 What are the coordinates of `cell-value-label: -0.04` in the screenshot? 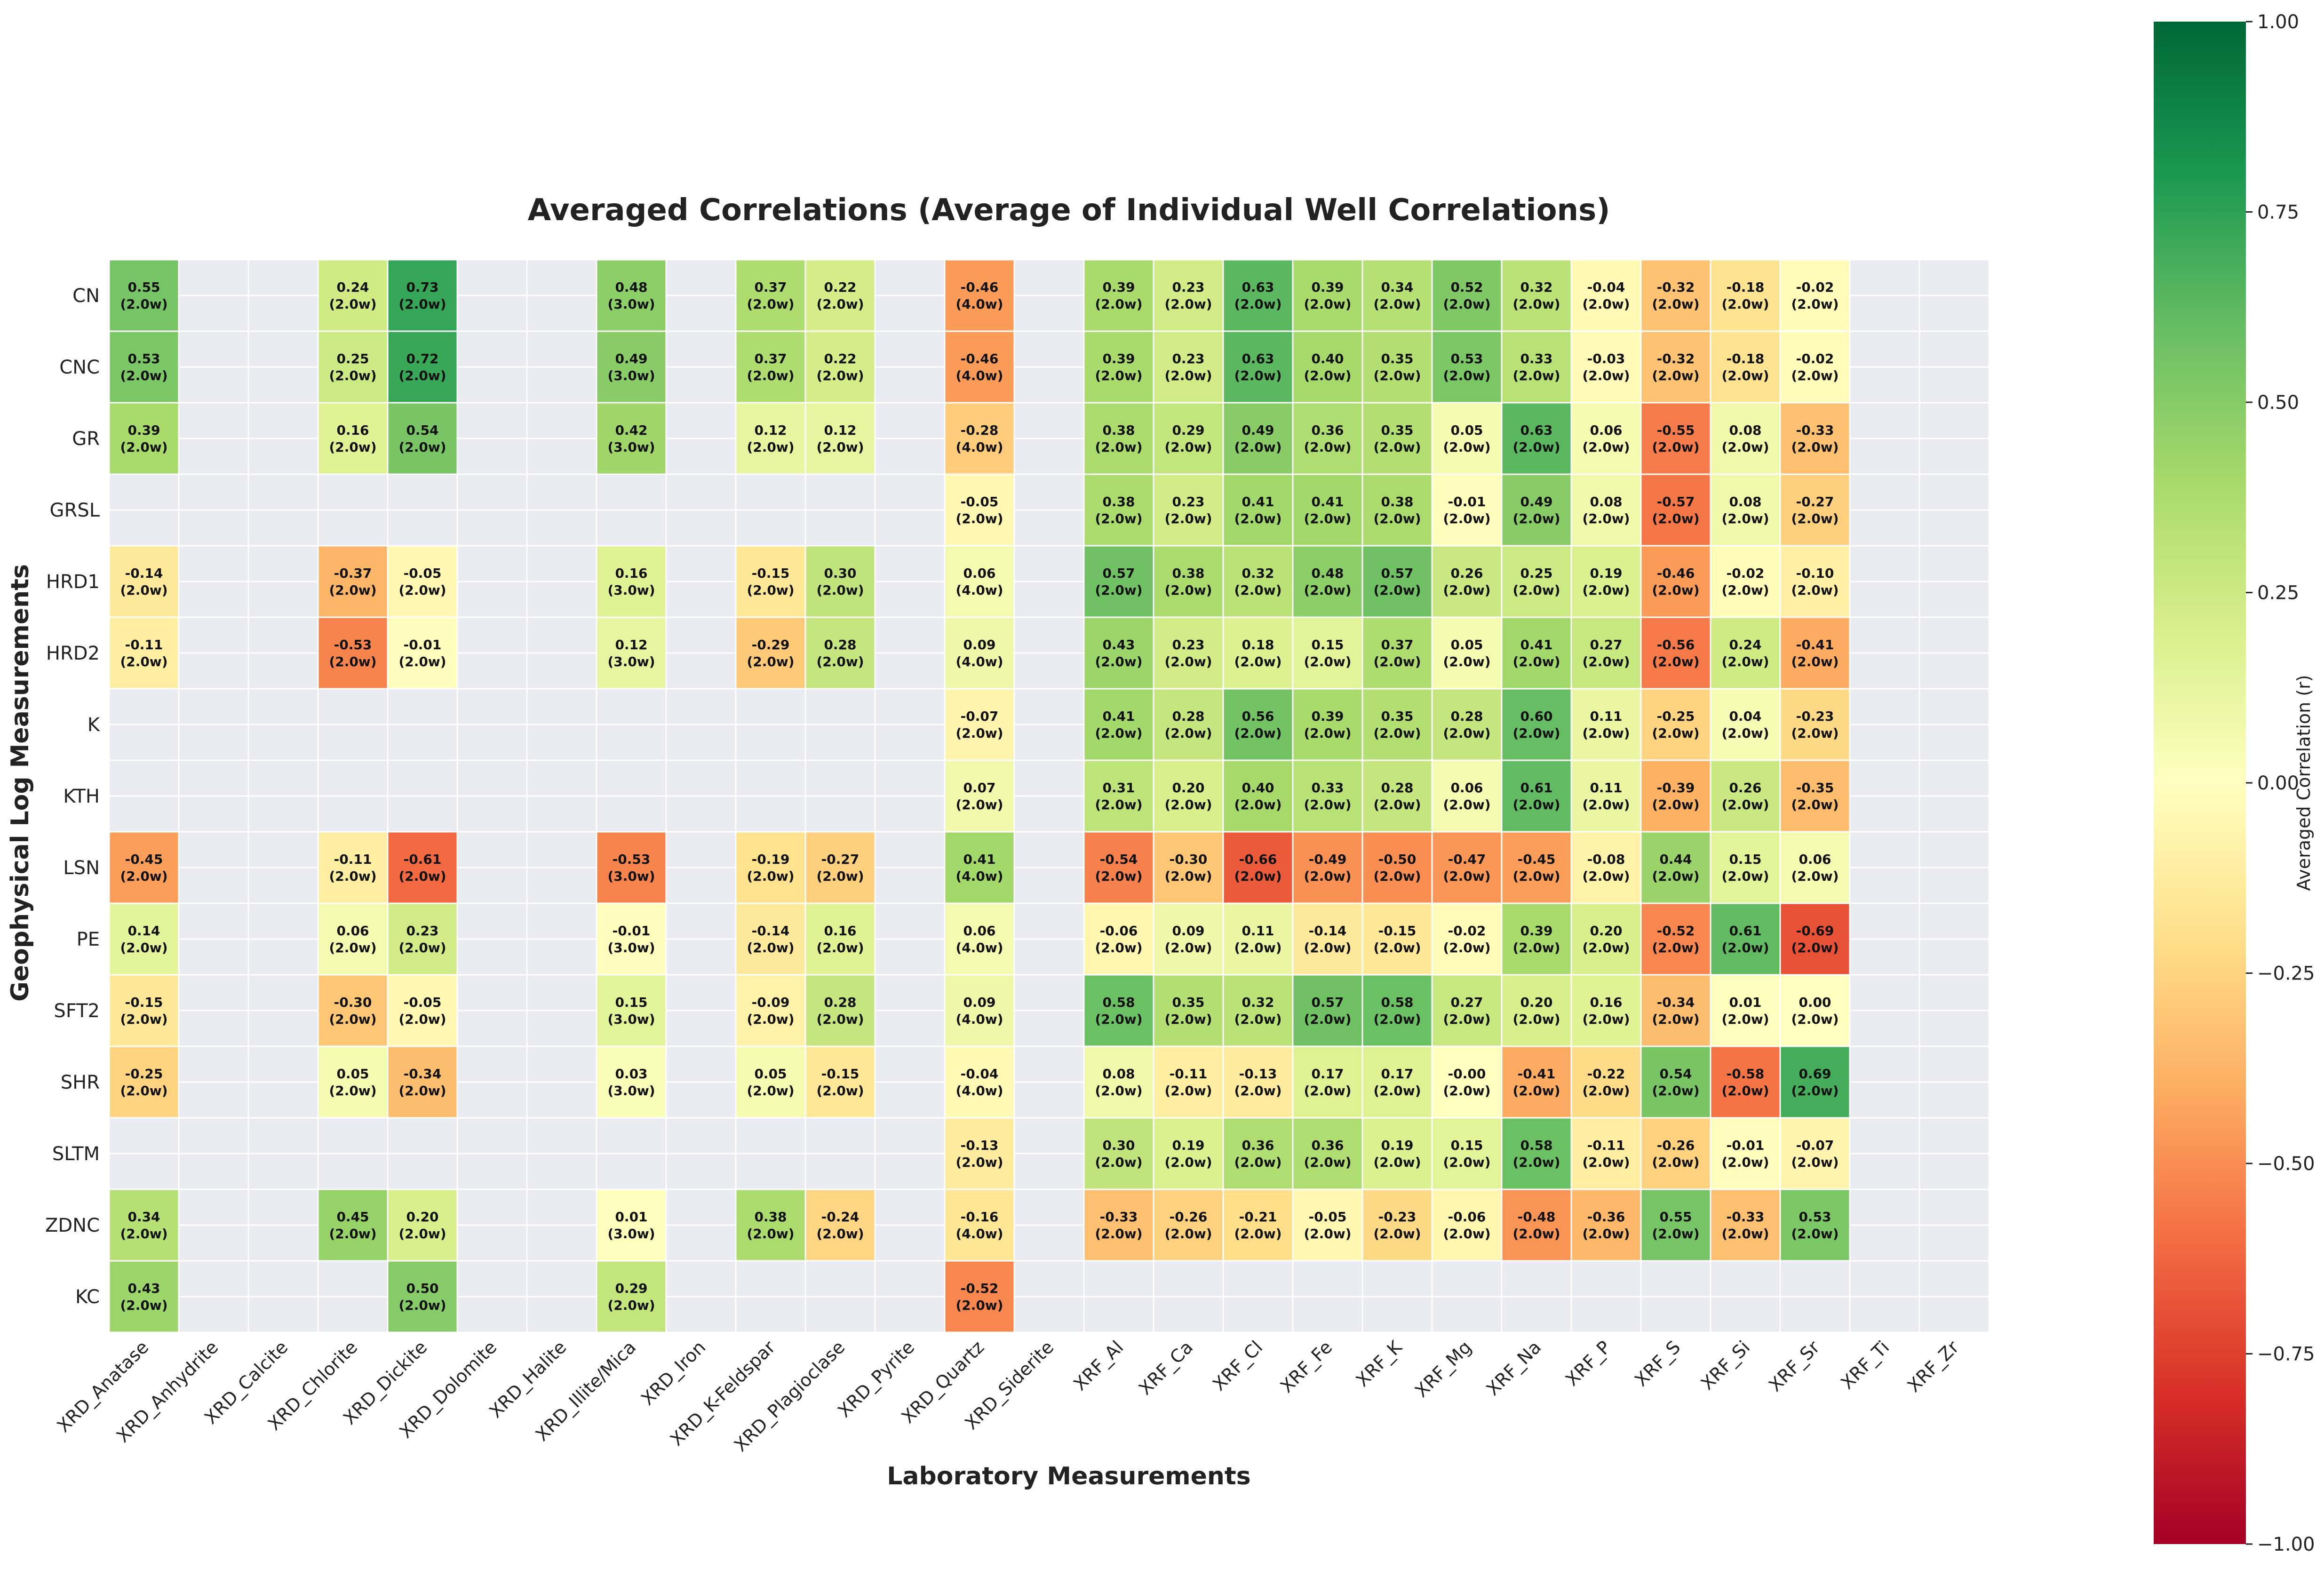 It's located at (980, 1074).